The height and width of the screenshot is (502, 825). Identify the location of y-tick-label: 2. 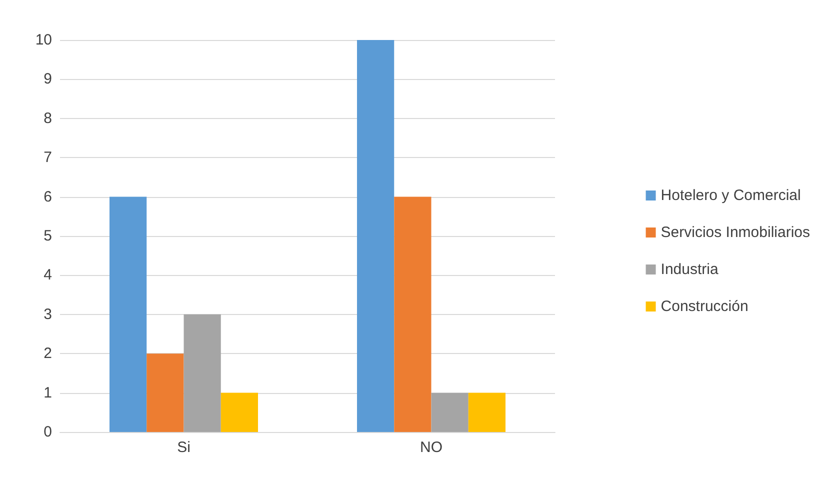
(48, 353).